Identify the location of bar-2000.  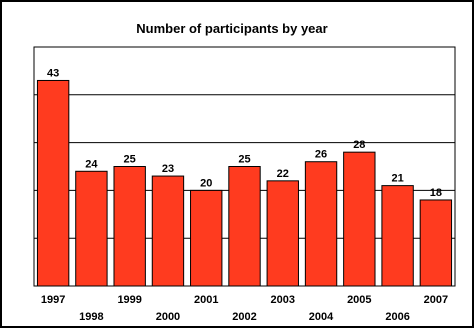
(168, 231).